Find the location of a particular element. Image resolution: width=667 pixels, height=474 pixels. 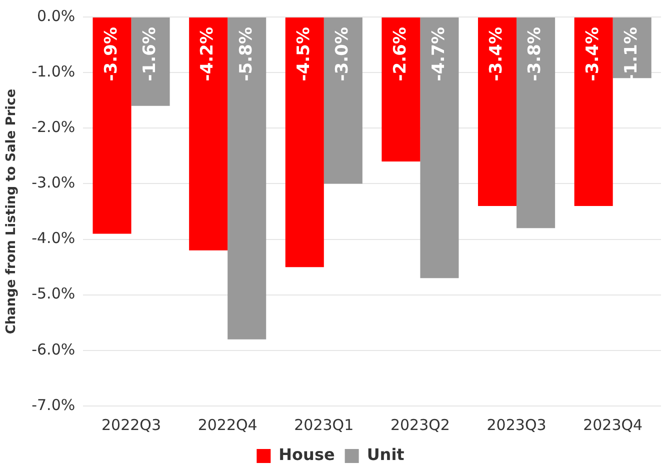

data-label: -4.2% is located at coordinates (208, 54).